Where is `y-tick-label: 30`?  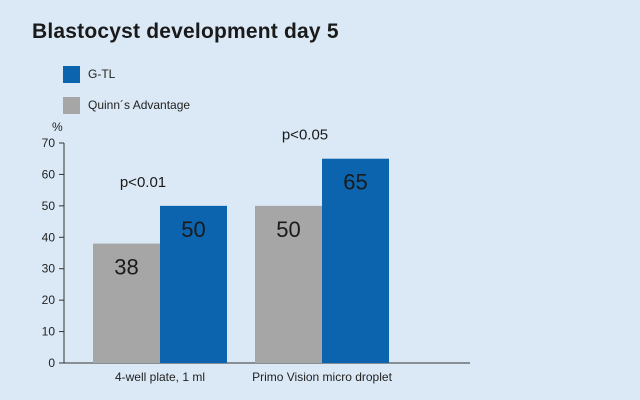
y-tick-label: 30 is located at coordinates (49, 269).